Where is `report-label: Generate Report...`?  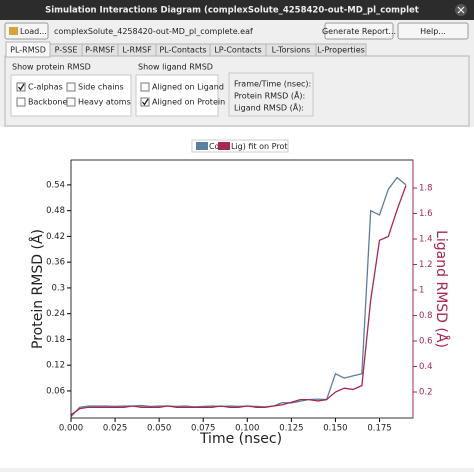
report-label: Generate Report... is located at coordinates (359, 31).